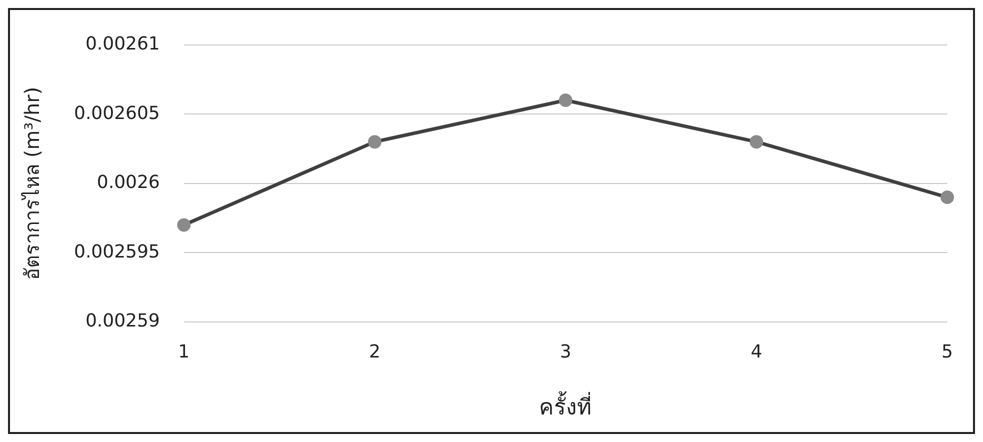 This screenshot has width=983, height=442. I want to click on x-tick-label: 4, so click(756, 351).